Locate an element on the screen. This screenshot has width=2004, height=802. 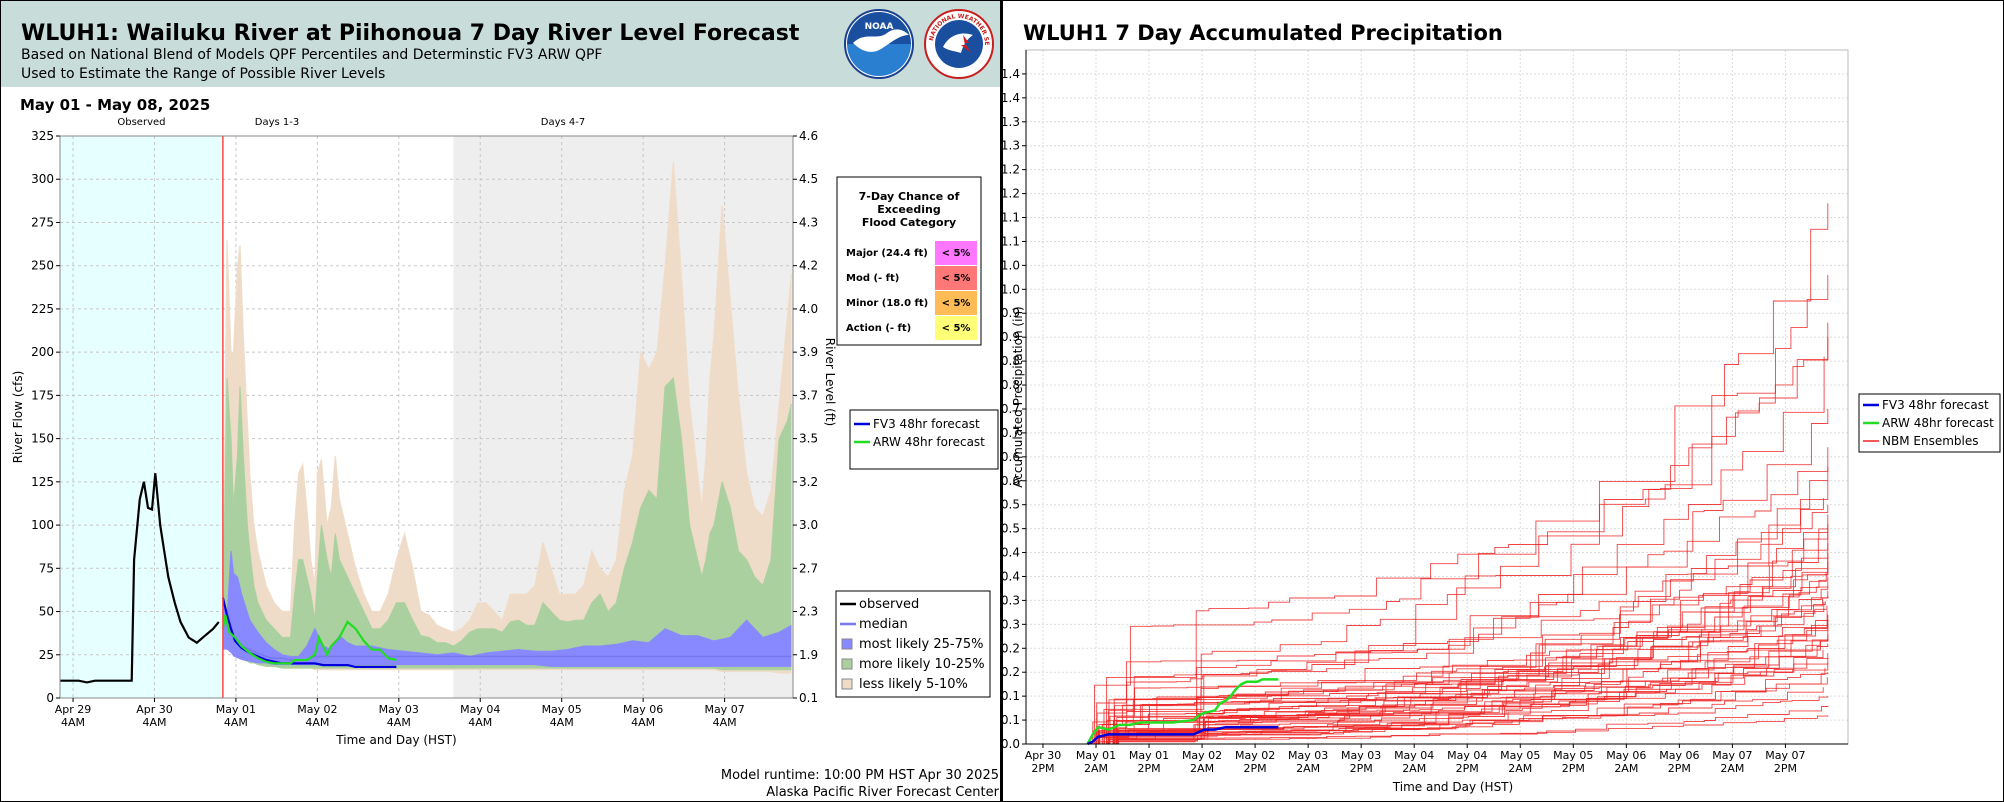
flood-box-title: 7-Day Chance of is located at coordinates (909, 196).